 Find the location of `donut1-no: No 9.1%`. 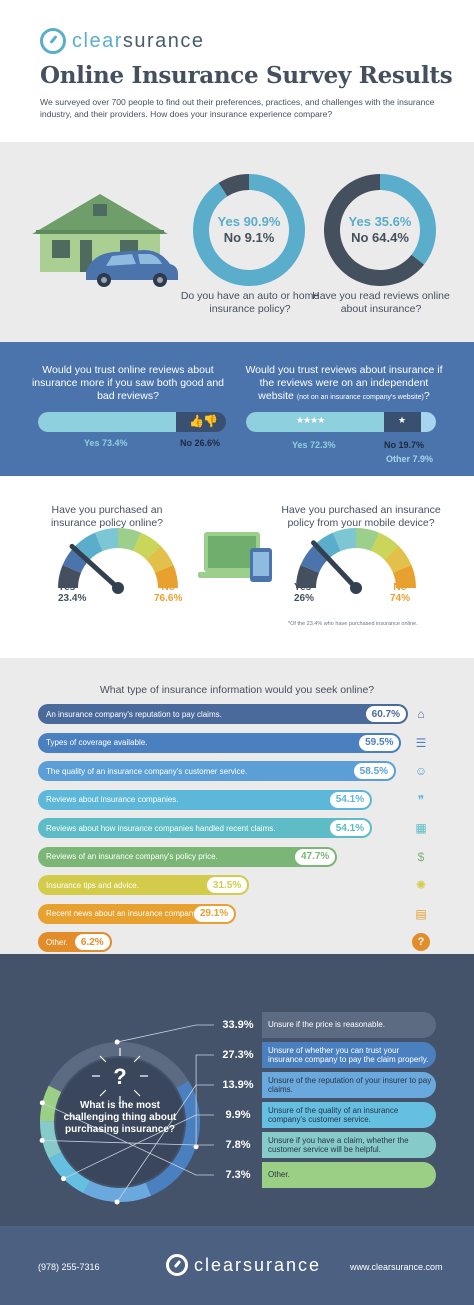

donut1-no: No 9.1% is located at coordinates (249, 237).